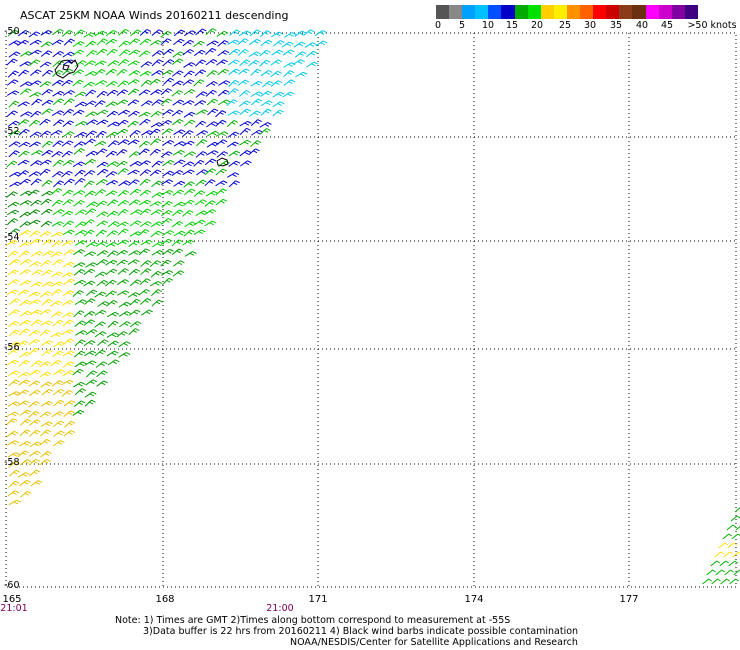 The height and width of the screenshot is (650, 740). I want to click on lon-label-174: 174, so click(474, 599).